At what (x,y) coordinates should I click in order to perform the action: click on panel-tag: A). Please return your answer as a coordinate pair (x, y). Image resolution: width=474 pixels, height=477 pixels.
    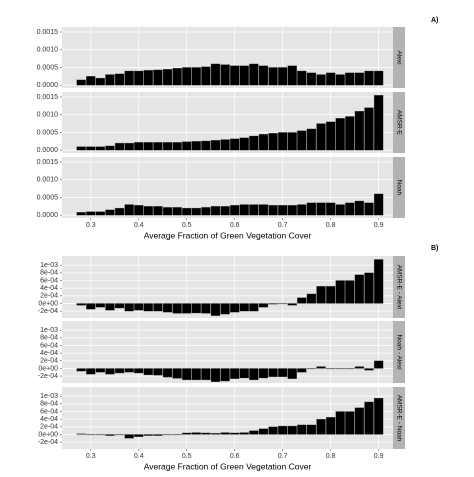
    Looking at the image, I should click on (434, 20).